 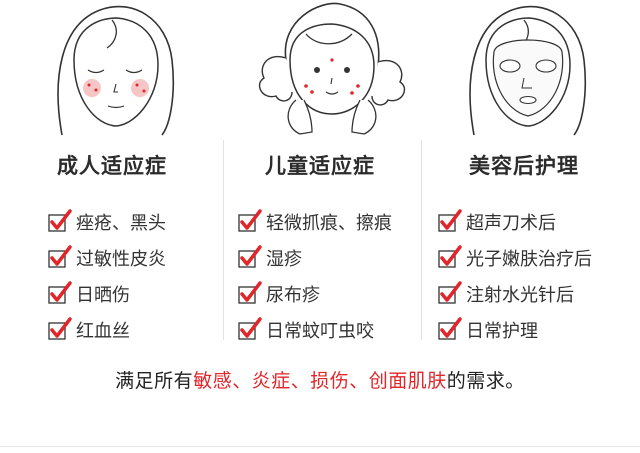 I want to click on summary-prefix: 满足所有, so click(x=154, y=381).